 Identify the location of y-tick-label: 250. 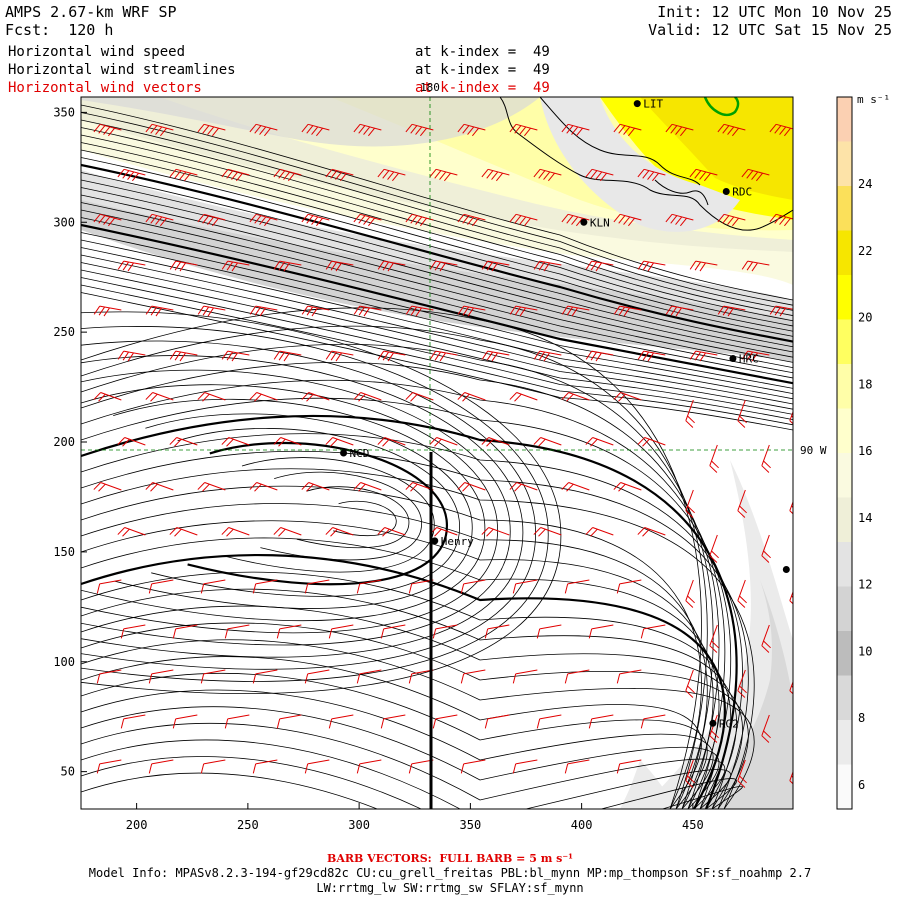
(64, 332).